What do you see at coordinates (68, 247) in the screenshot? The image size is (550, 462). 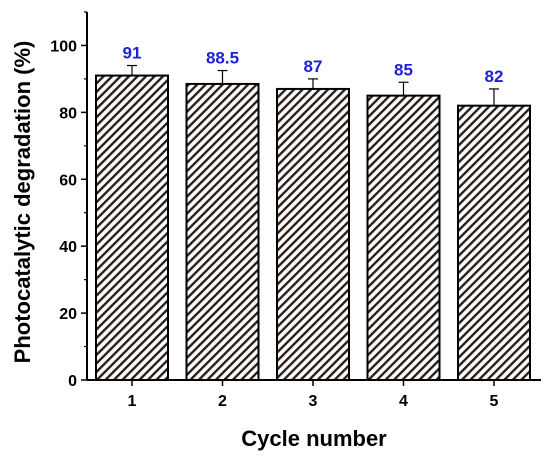 I see `y-tick-label-40: 40` at bounding box center [68, 247].